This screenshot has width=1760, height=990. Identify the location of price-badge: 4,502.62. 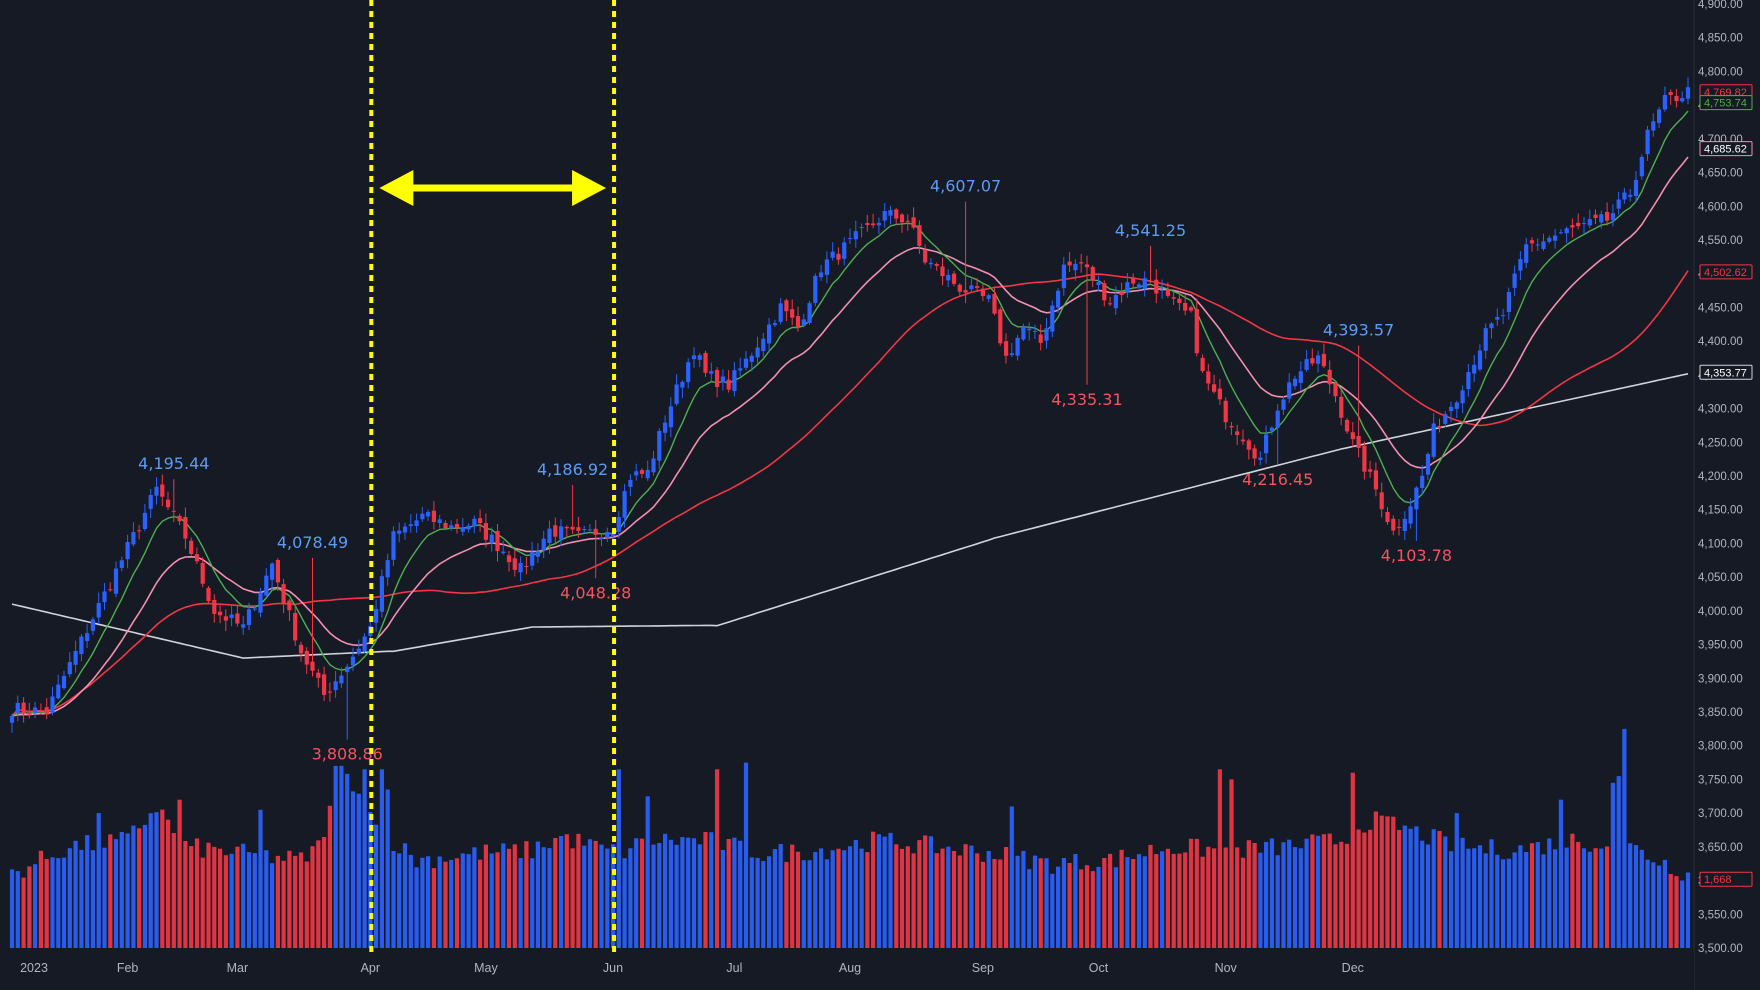
(1726, 272).